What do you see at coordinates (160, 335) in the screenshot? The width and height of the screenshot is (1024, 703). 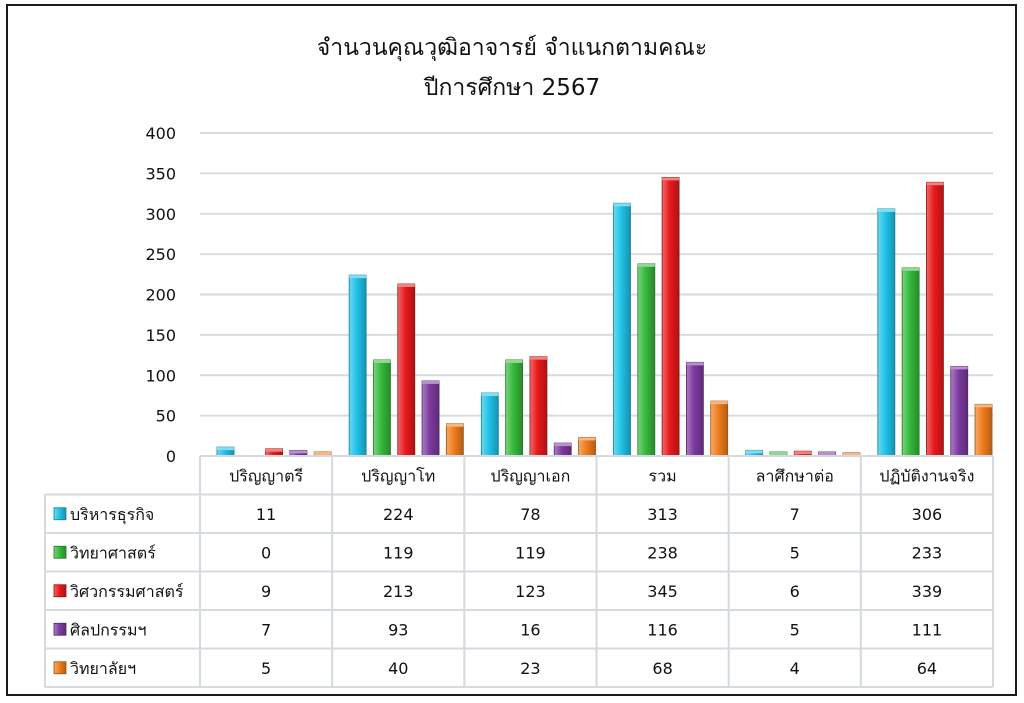 I see `y-tick-label: 150` at bounding box center [160, 335].